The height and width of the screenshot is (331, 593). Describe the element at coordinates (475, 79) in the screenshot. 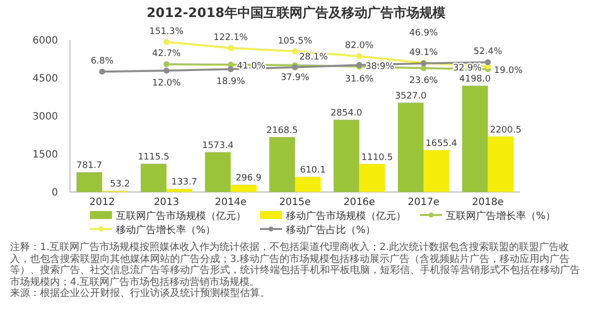

I see `data-label: 4198.0` at that location.